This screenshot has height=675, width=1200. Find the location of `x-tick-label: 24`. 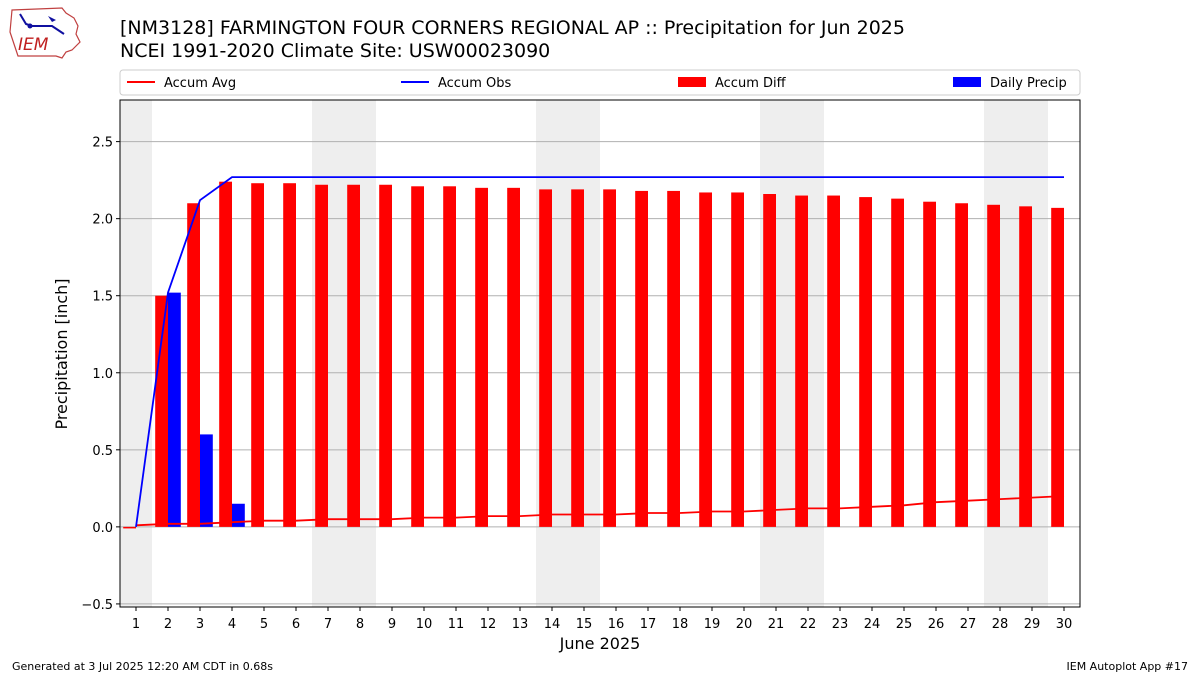

x-tick-label: 24 is located at coordinates (872, 624).